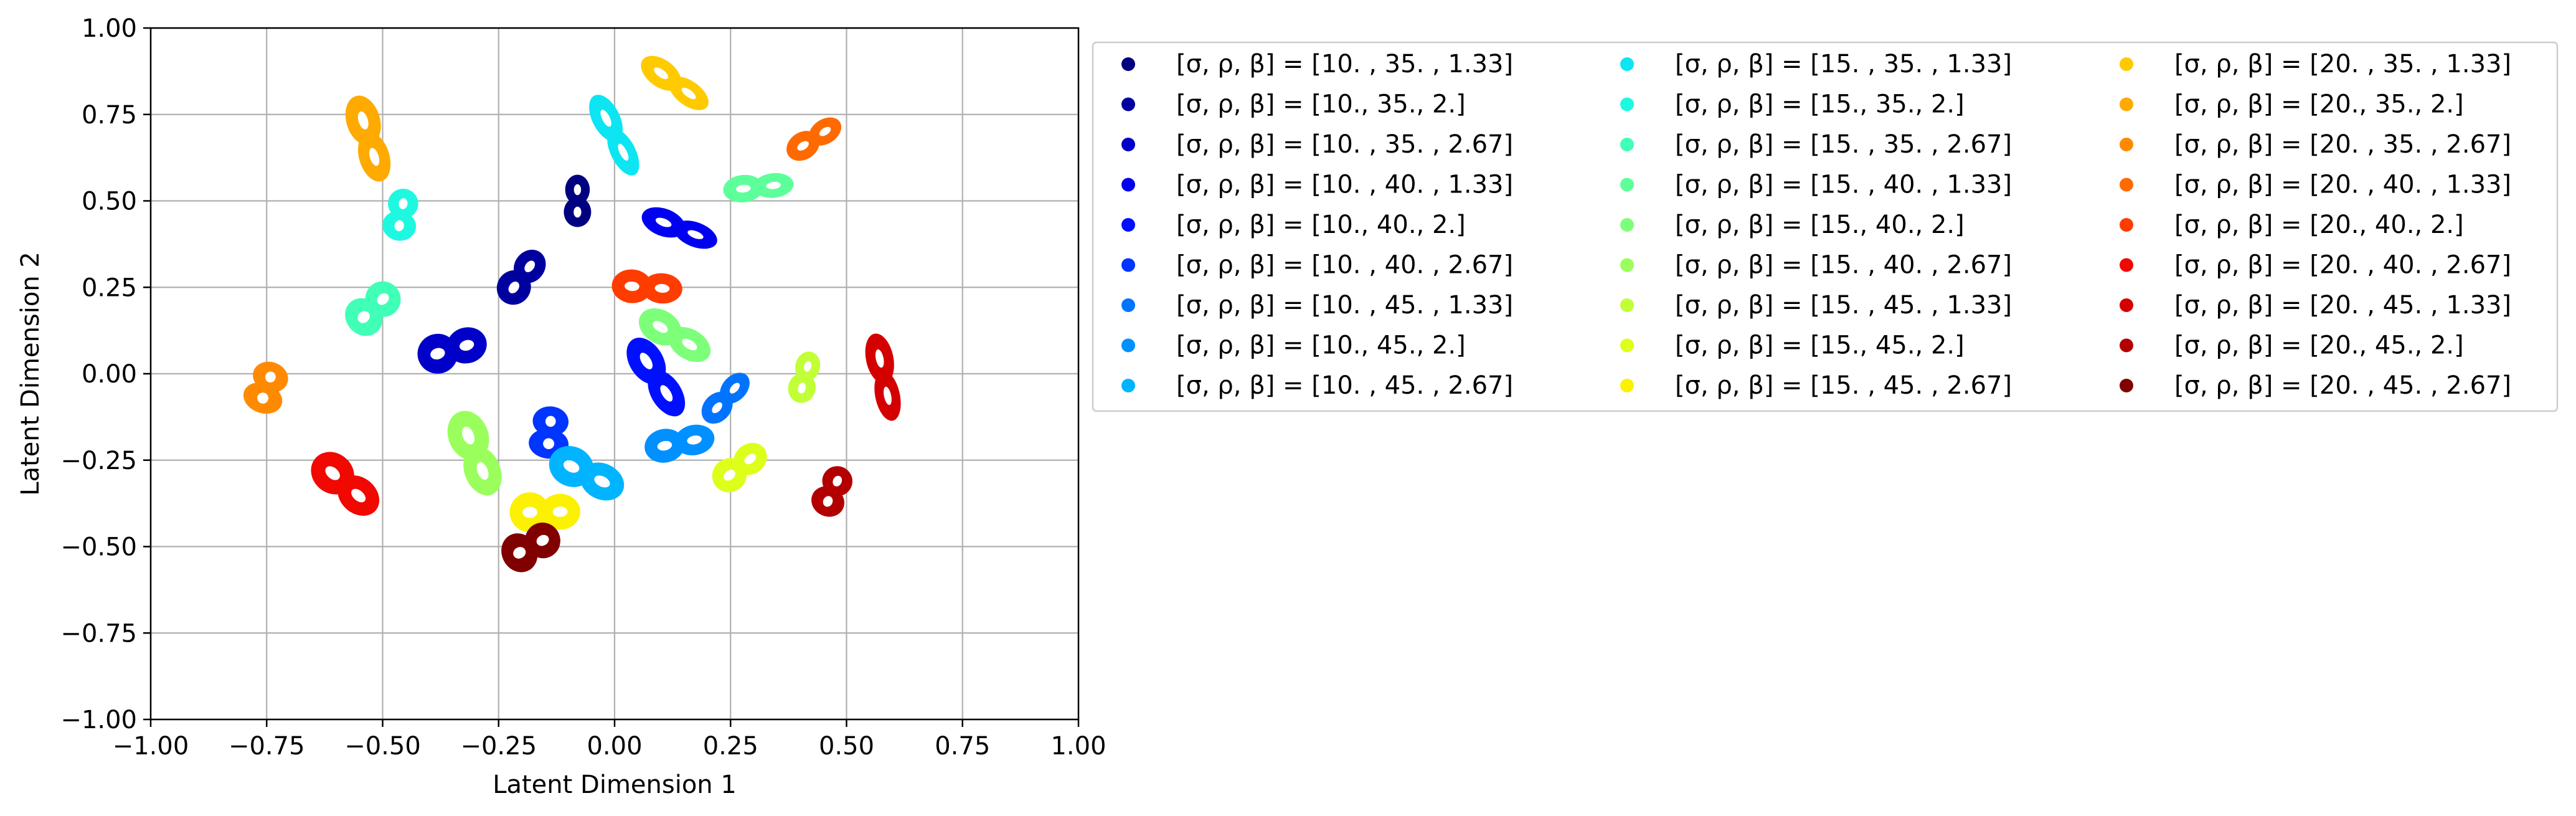 The image size is (2576, 816). What do you see at coordinates (846, 747) in the screenshot?
I see `x-tick-label: 0.50` at bounding box center [846, 747].